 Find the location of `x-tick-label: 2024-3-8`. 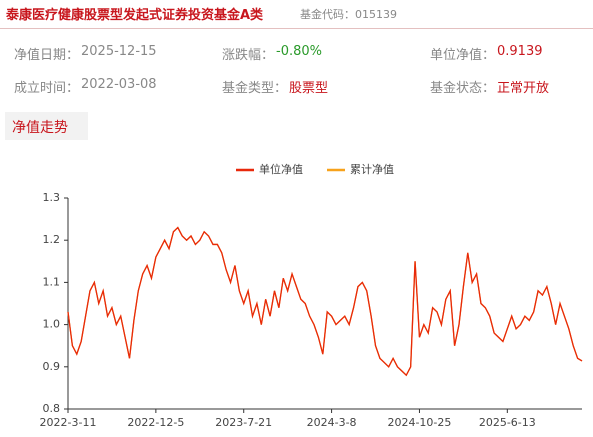

x-tick-label: 2024-3-8 is located at coordinates (332, 422).